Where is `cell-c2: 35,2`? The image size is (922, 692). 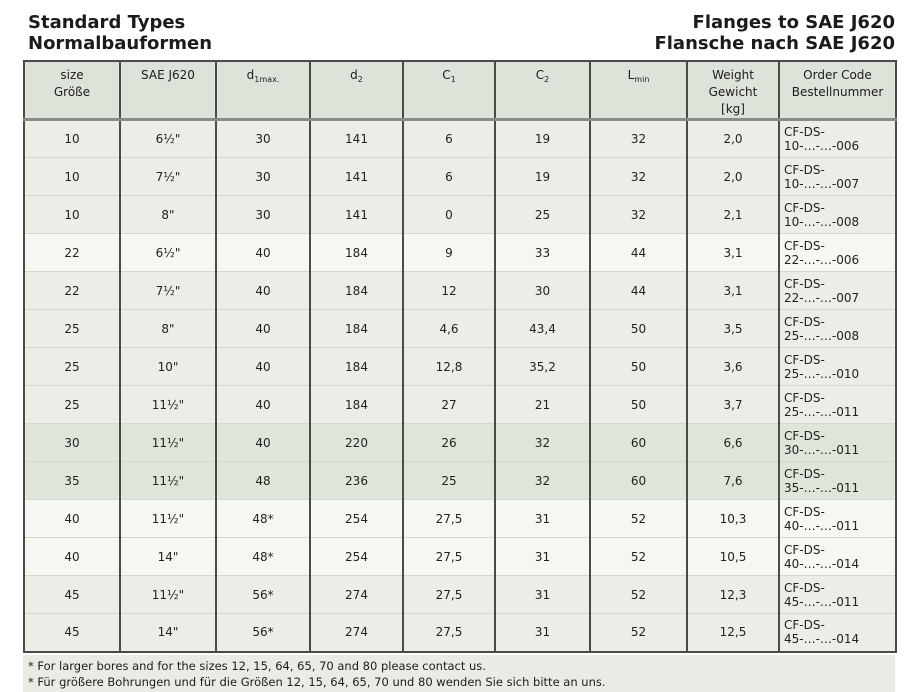
cell-c2: 35,2 is located at coordinates (542, 366).